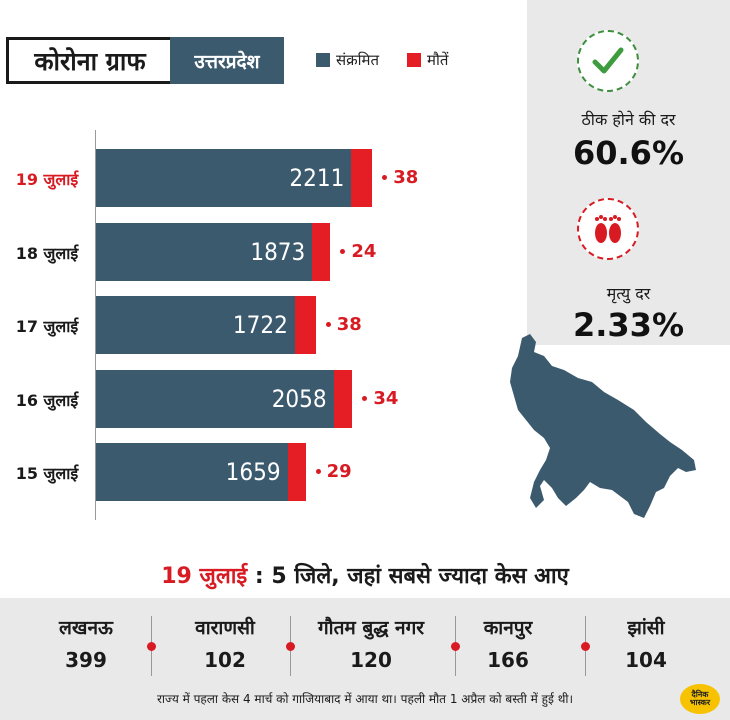  Describe the element at coordinates (90, 60) in the screenshot. I see `chart-title: कोरोना ग्राफ` at that location.